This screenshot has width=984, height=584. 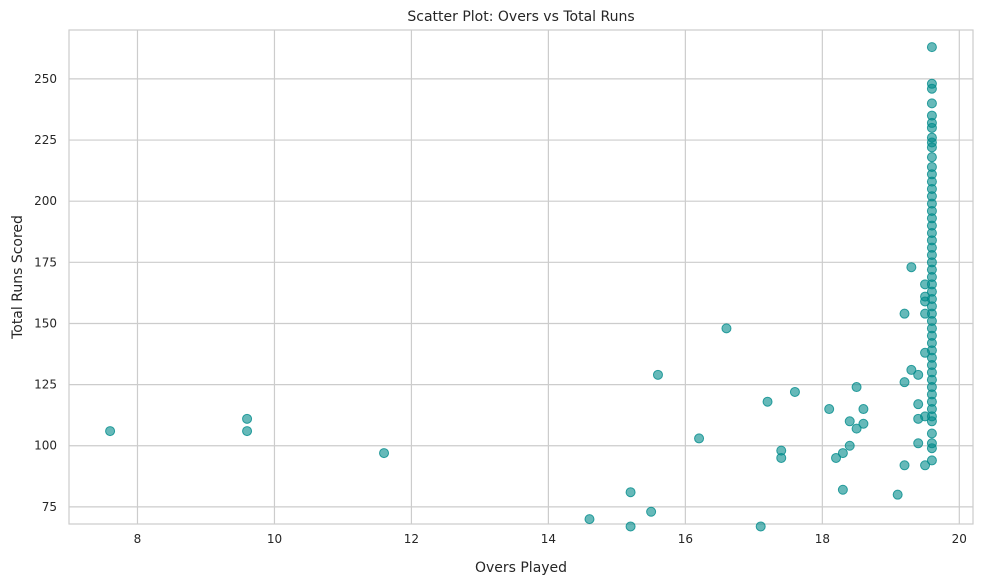 What do you see at coordinates (45, 79) in the screenshot?
I see `y-tick-label: 250` at bounding box center [45, 79].